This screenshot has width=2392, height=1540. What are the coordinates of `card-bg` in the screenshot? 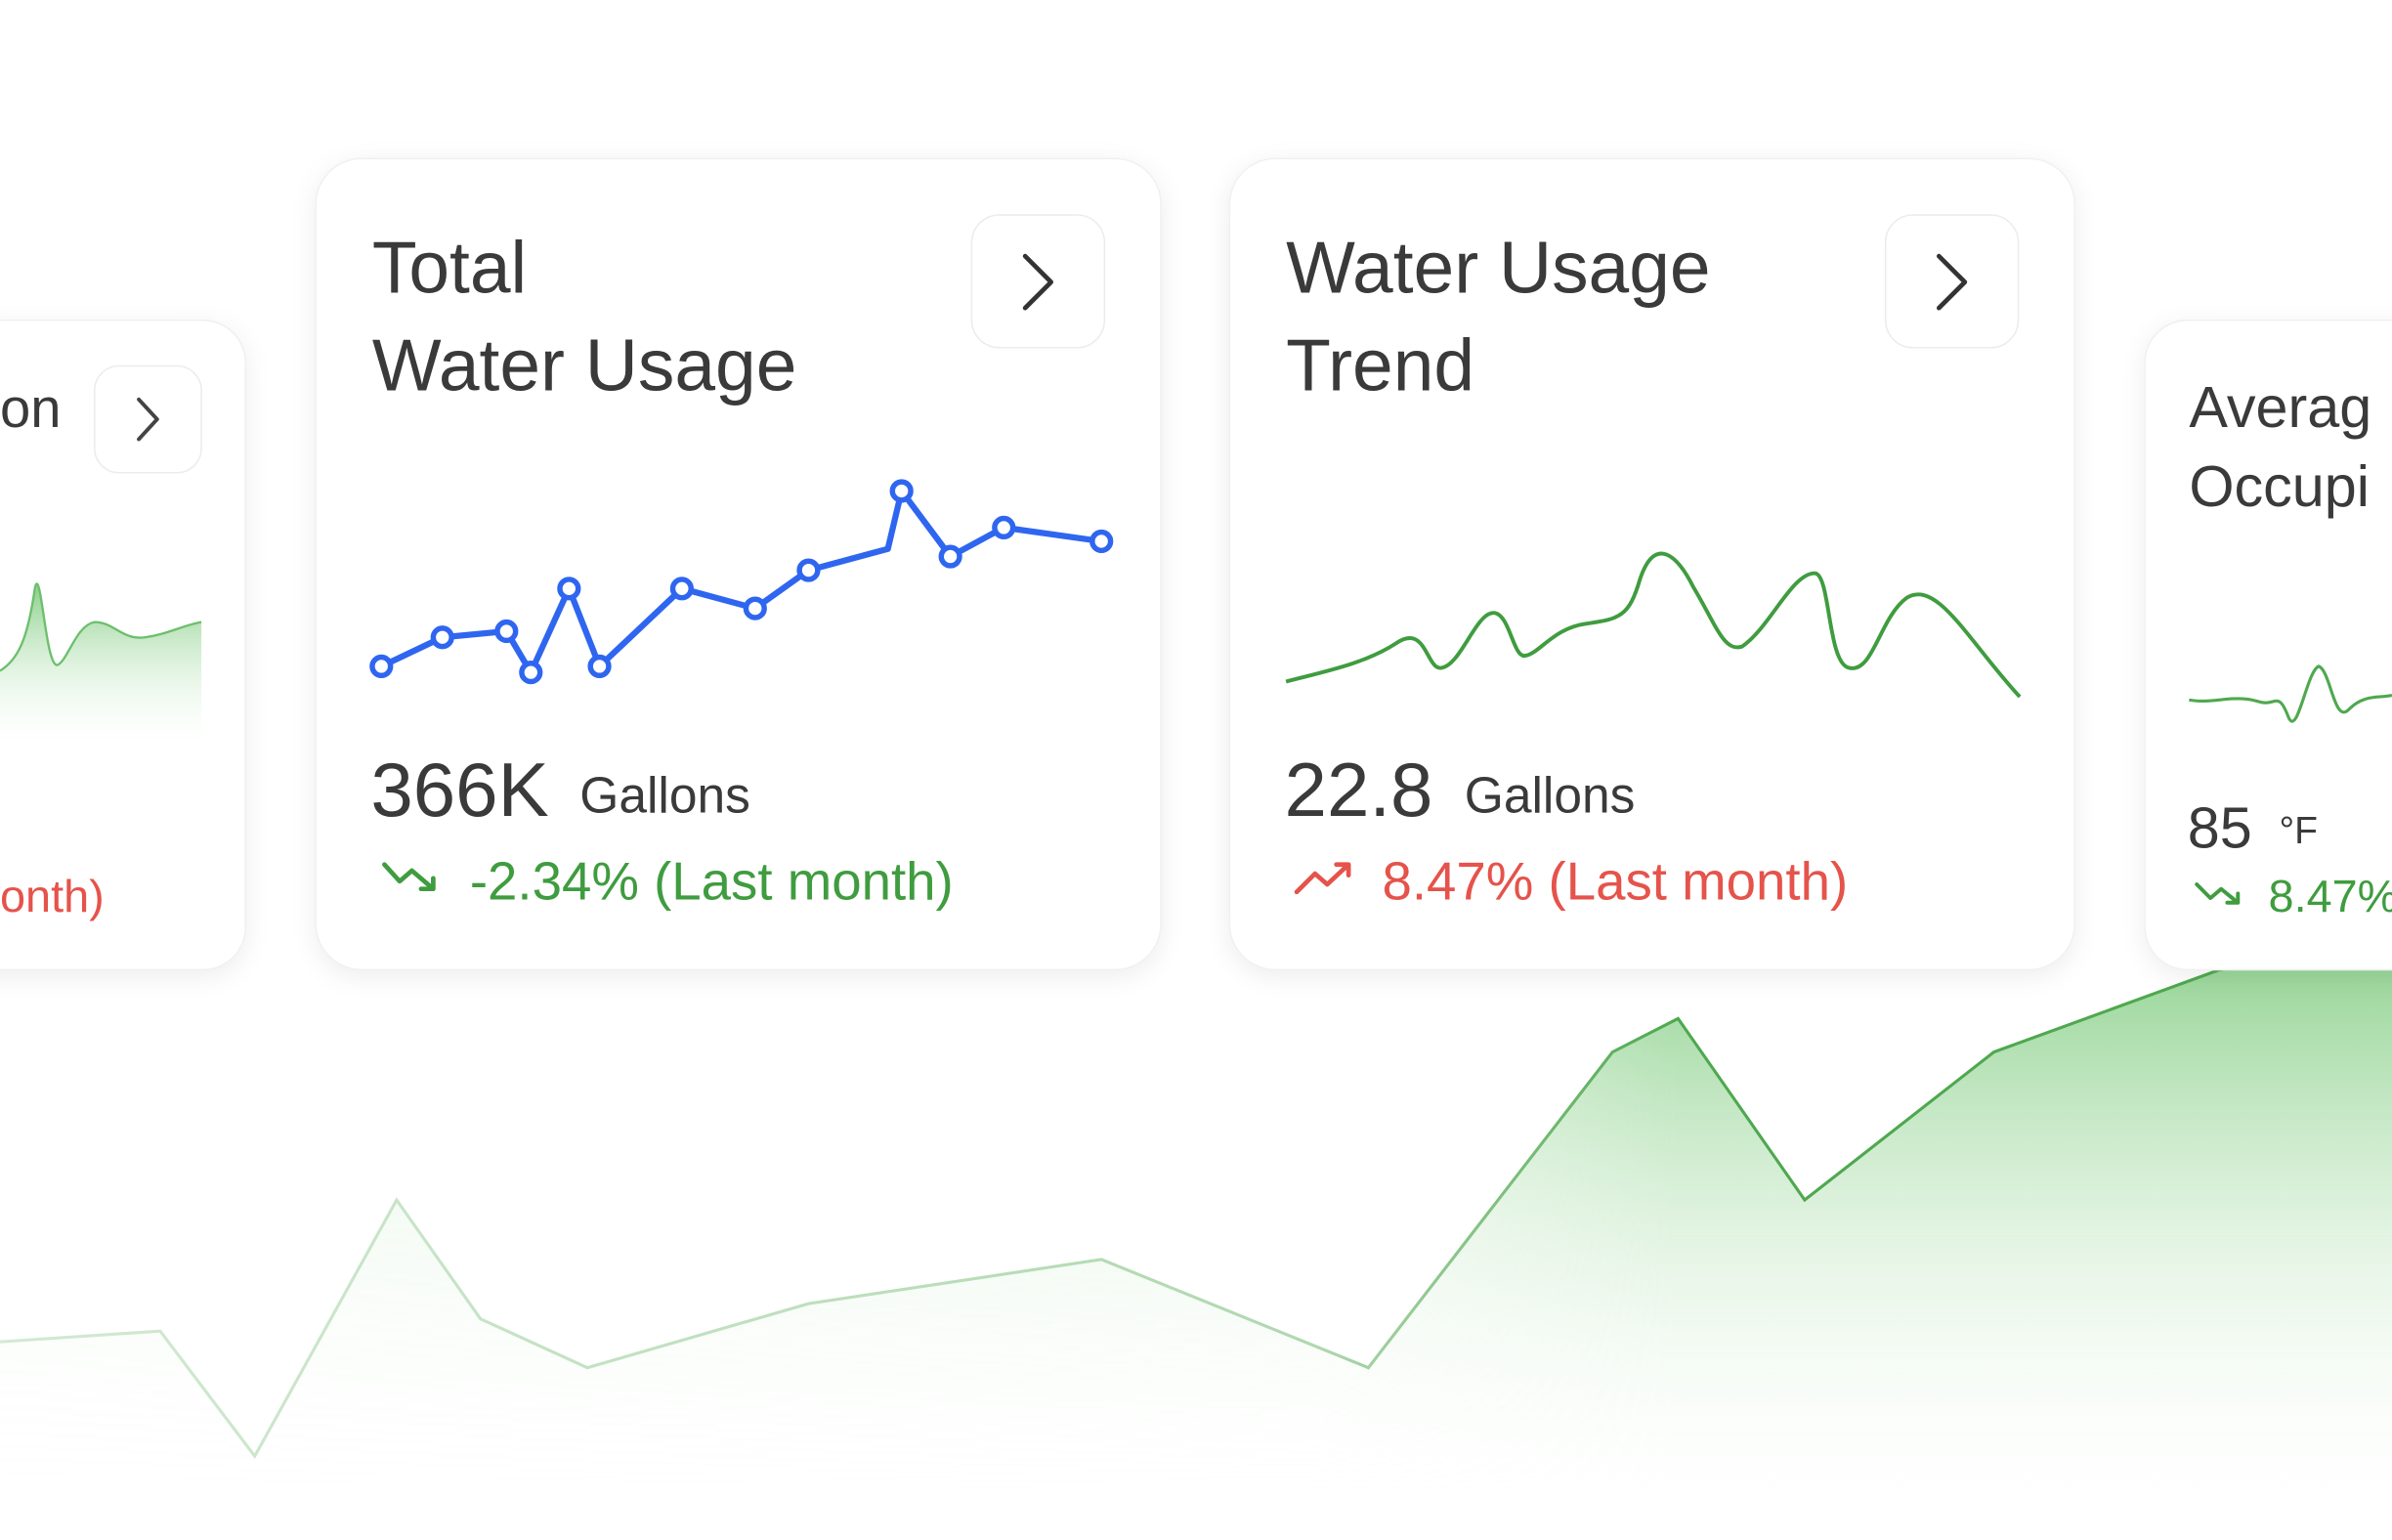 It's located at (2268, 645).